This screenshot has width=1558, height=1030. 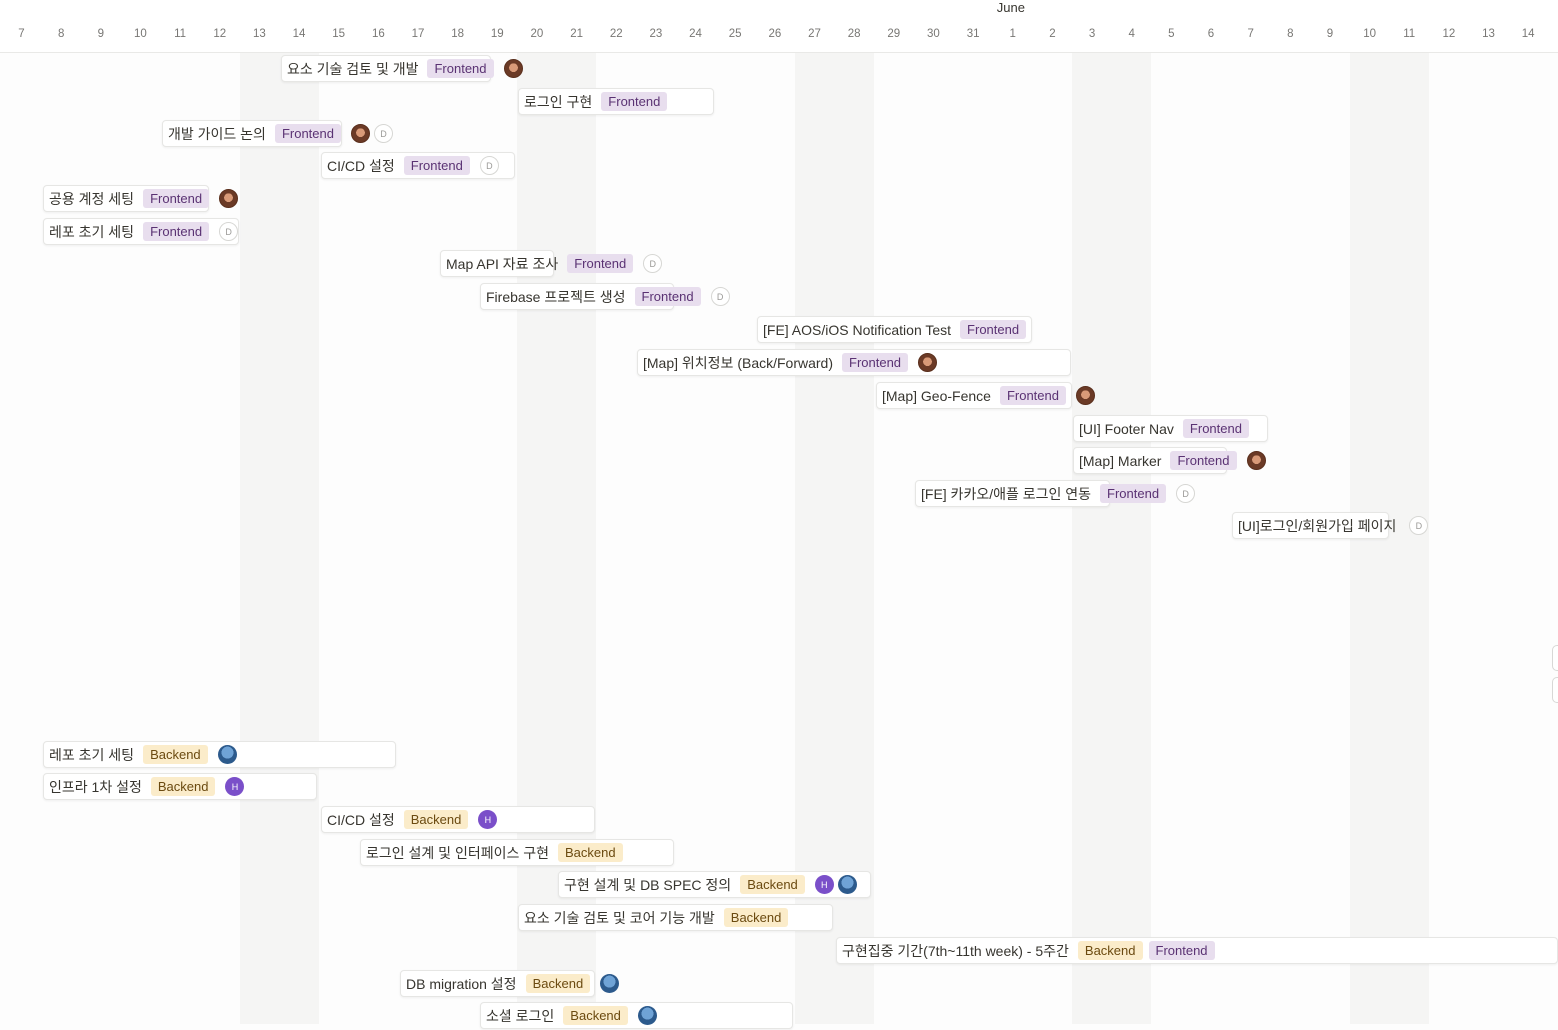 I want to click on task-title: Map API 자료 조사, so click(x=502, y=263).